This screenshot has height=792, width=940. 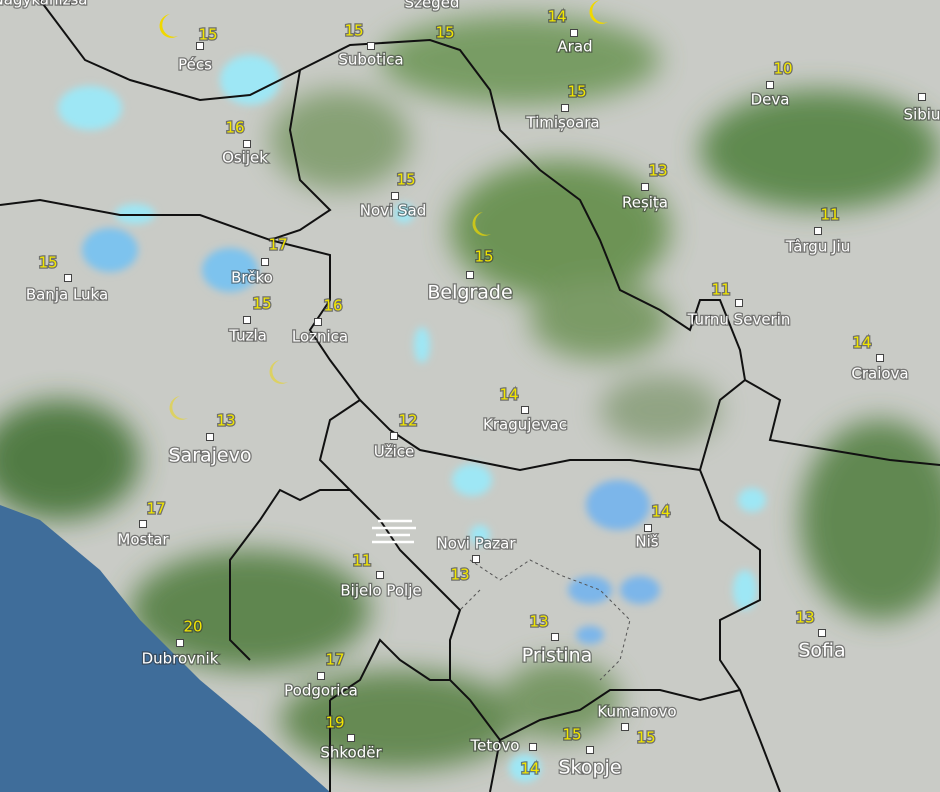 What do you see at coordinates (525, 425) in the screenshot?
I see `city-name: Kragujevac` at bounding box center [525, 425].